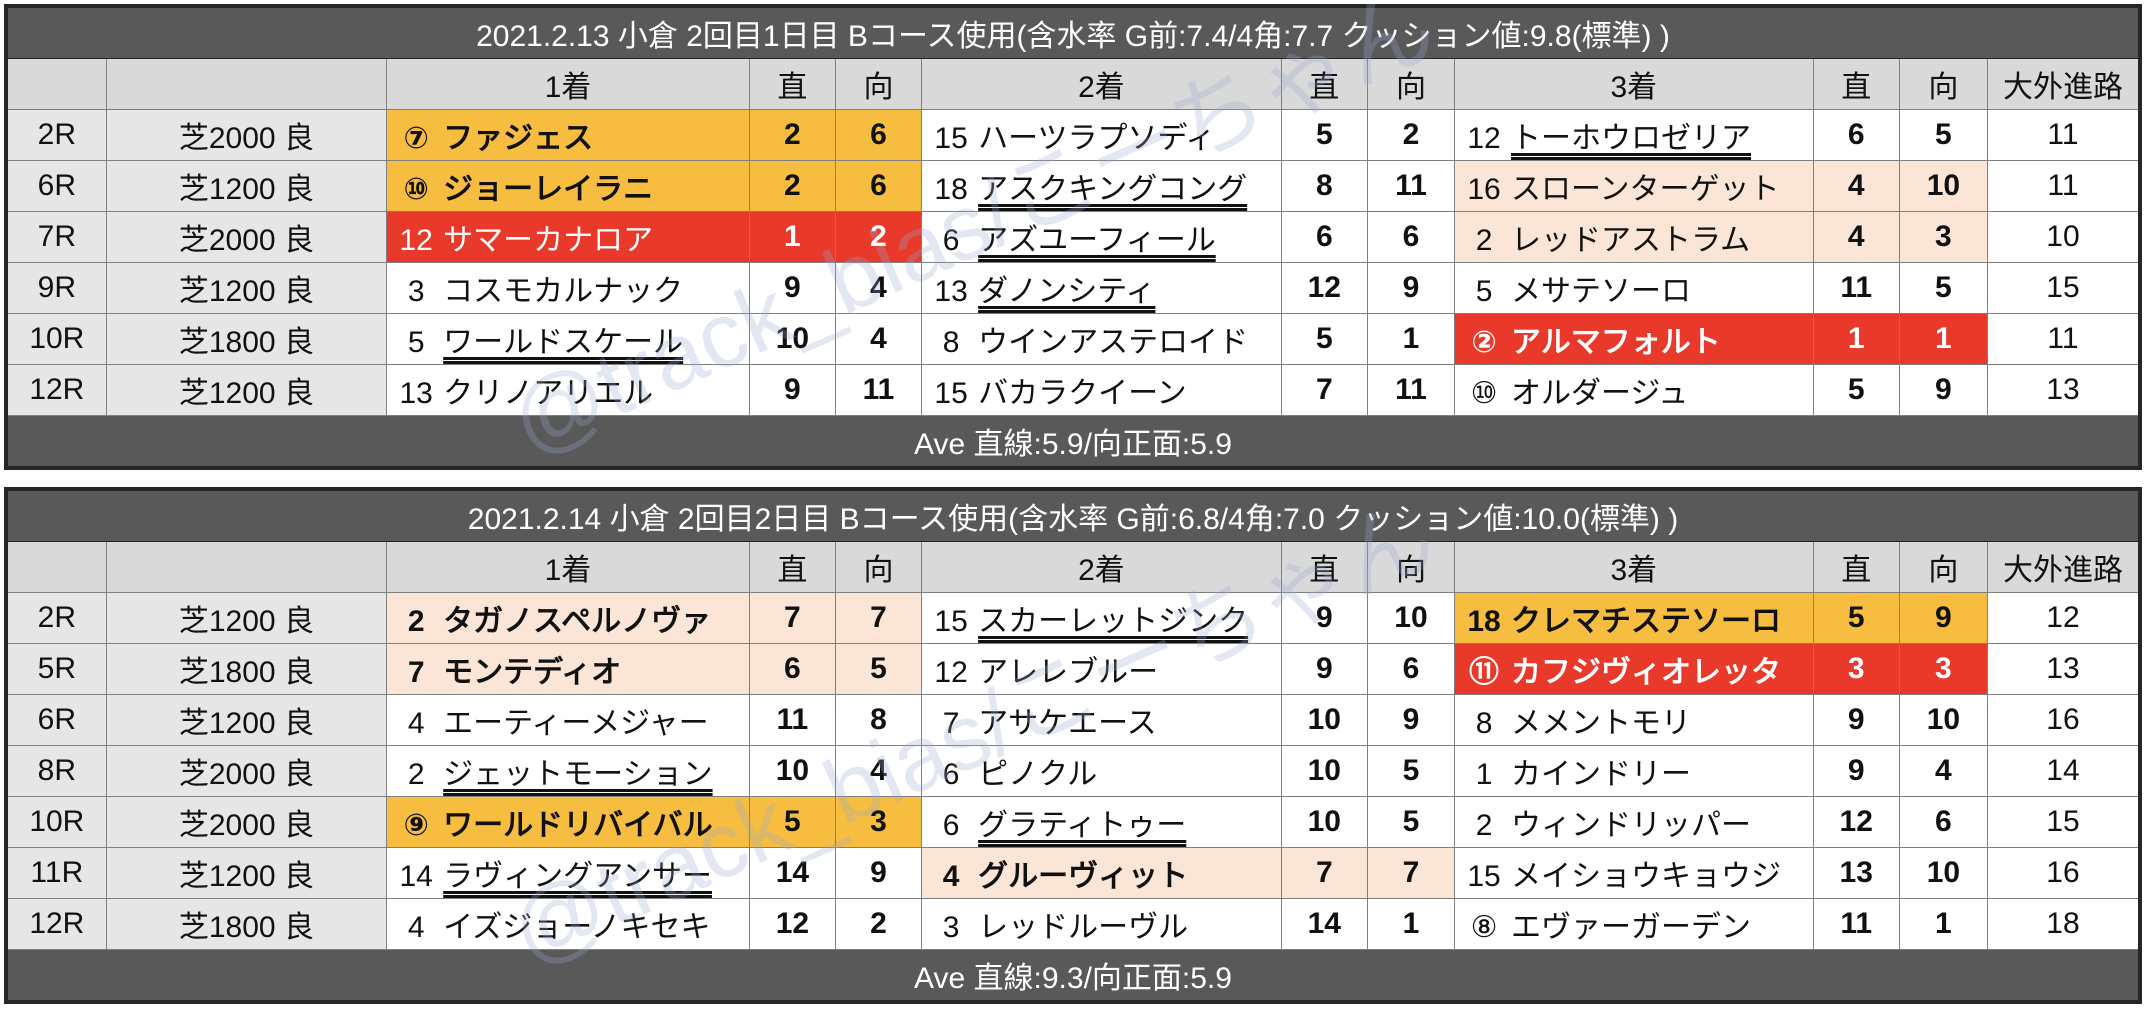 This screenshot has width=2146, height=1024. What do you see at coordinates (1097, 138) in the screenshot?
I see `horse-name: ハーツラプソディ` at bounding box center [1097, 138].